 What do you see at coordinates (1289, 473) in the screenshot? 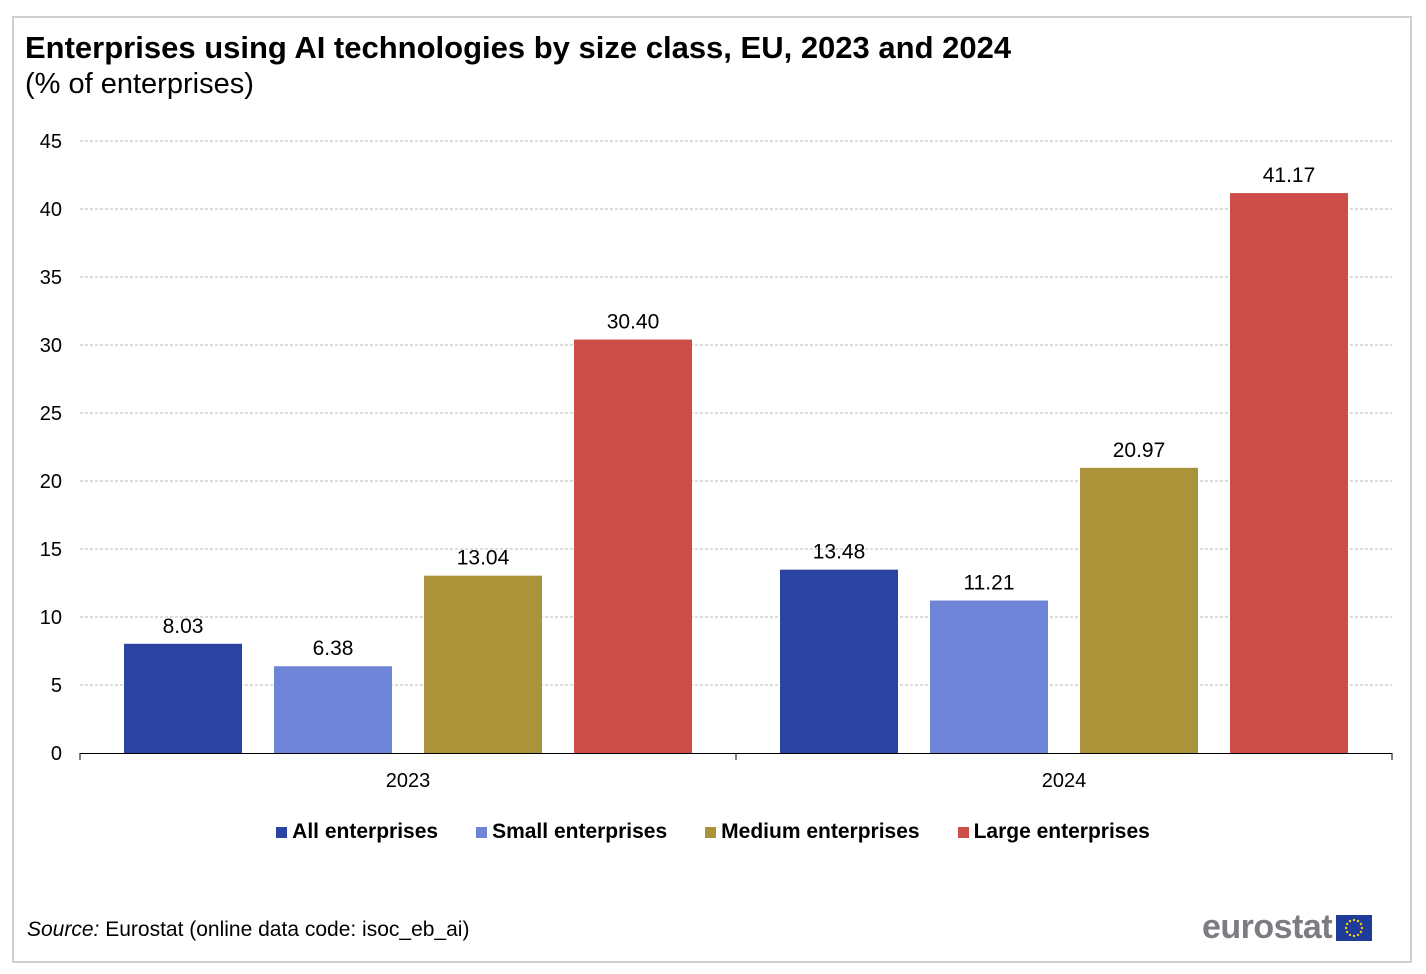
I see `bar-large-enterprises-2024` at bounding box center [1289, 473].